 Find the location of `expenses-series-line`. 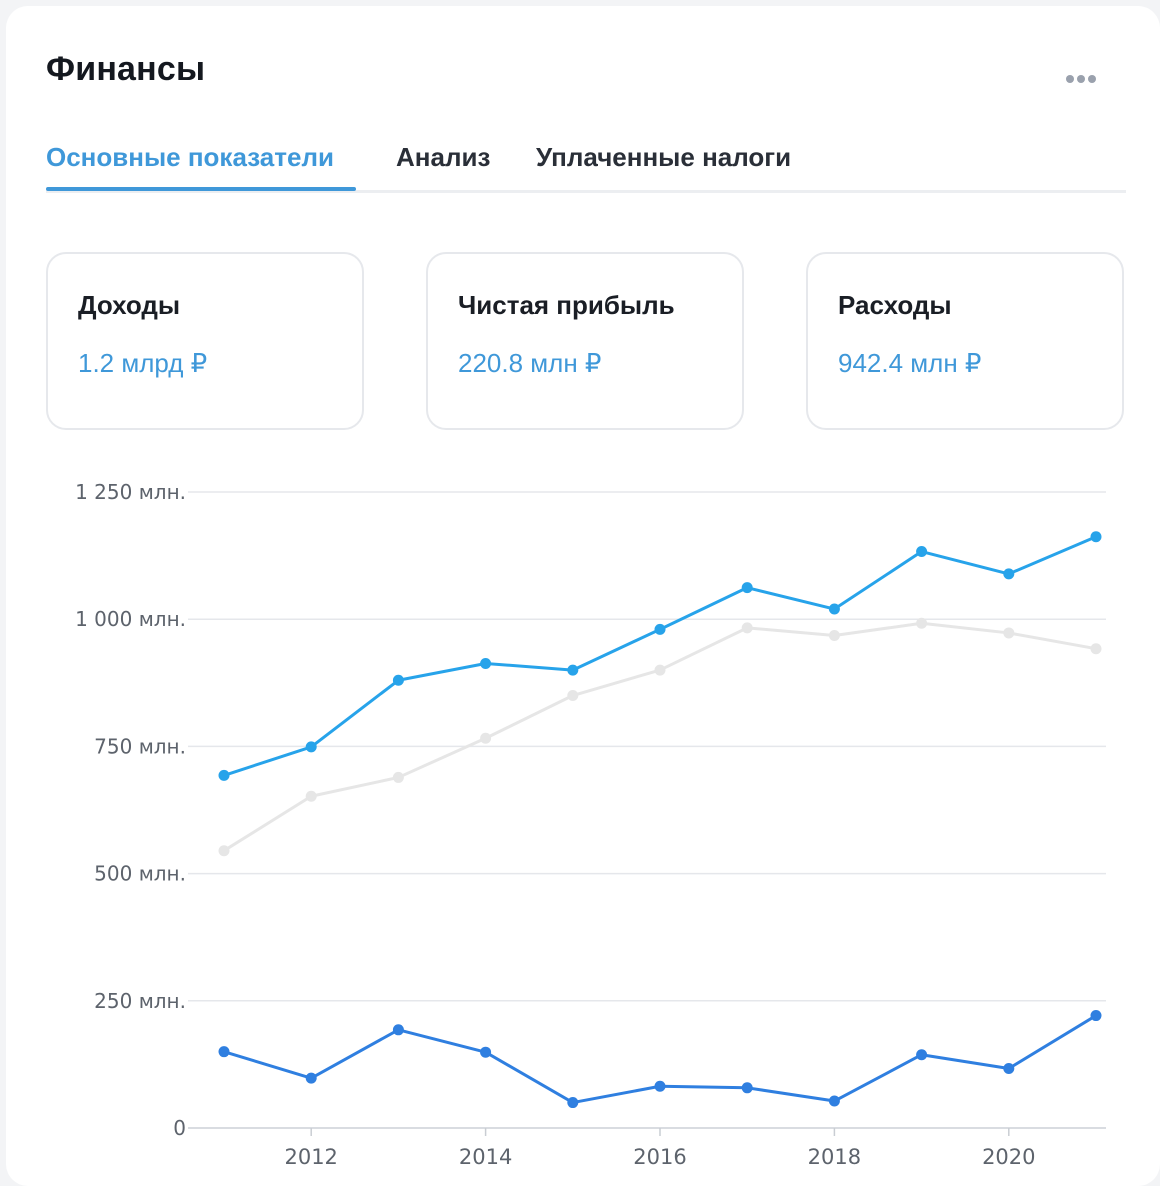

expenses-series-line is located at coordinates (660, 737).